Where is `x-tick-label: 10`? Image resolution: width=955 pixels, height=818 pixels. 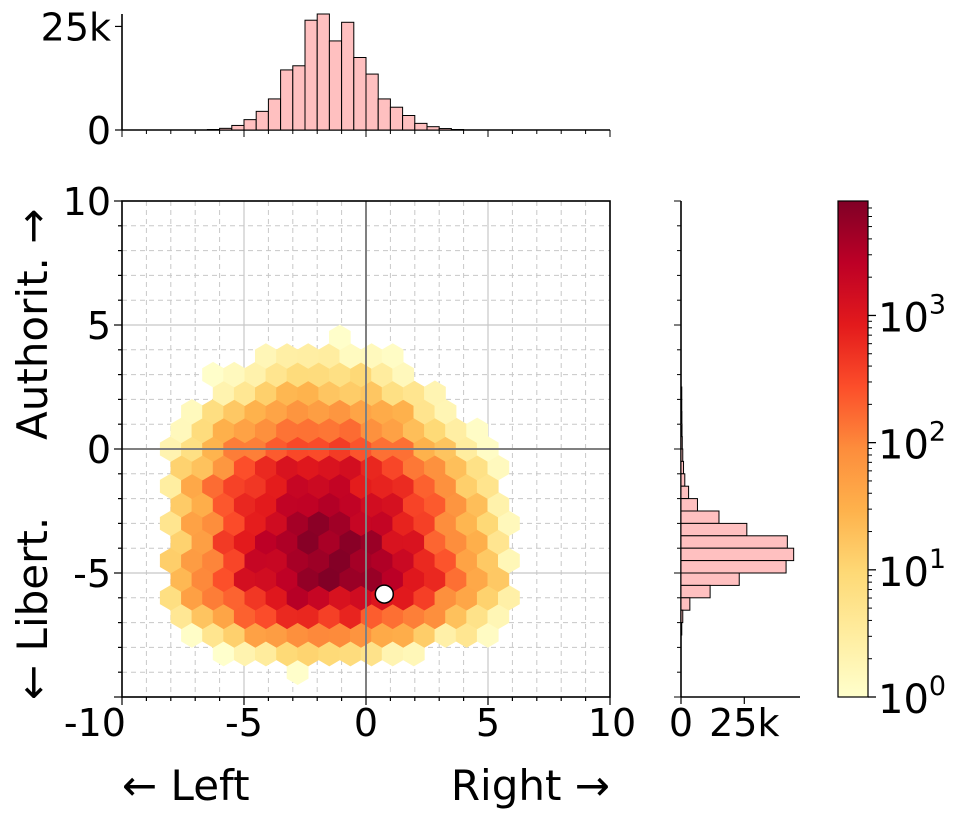
x-tick-label: 10 is located at coordinates (612, 723).